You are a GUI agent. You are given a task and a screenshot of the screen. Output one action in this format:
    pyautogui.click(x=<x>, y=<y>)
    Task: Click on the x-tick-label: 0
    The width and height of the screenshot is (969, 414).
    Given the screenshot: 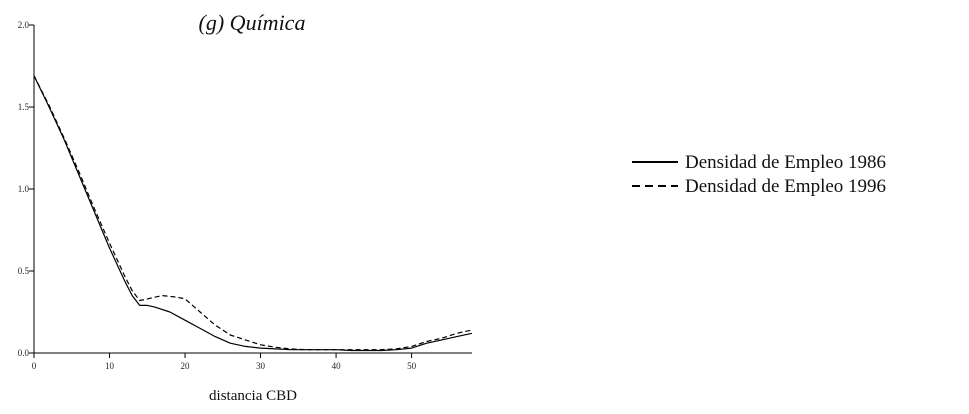 What is the action you would take?
    pyautogui.click(x=34, y=366)
    